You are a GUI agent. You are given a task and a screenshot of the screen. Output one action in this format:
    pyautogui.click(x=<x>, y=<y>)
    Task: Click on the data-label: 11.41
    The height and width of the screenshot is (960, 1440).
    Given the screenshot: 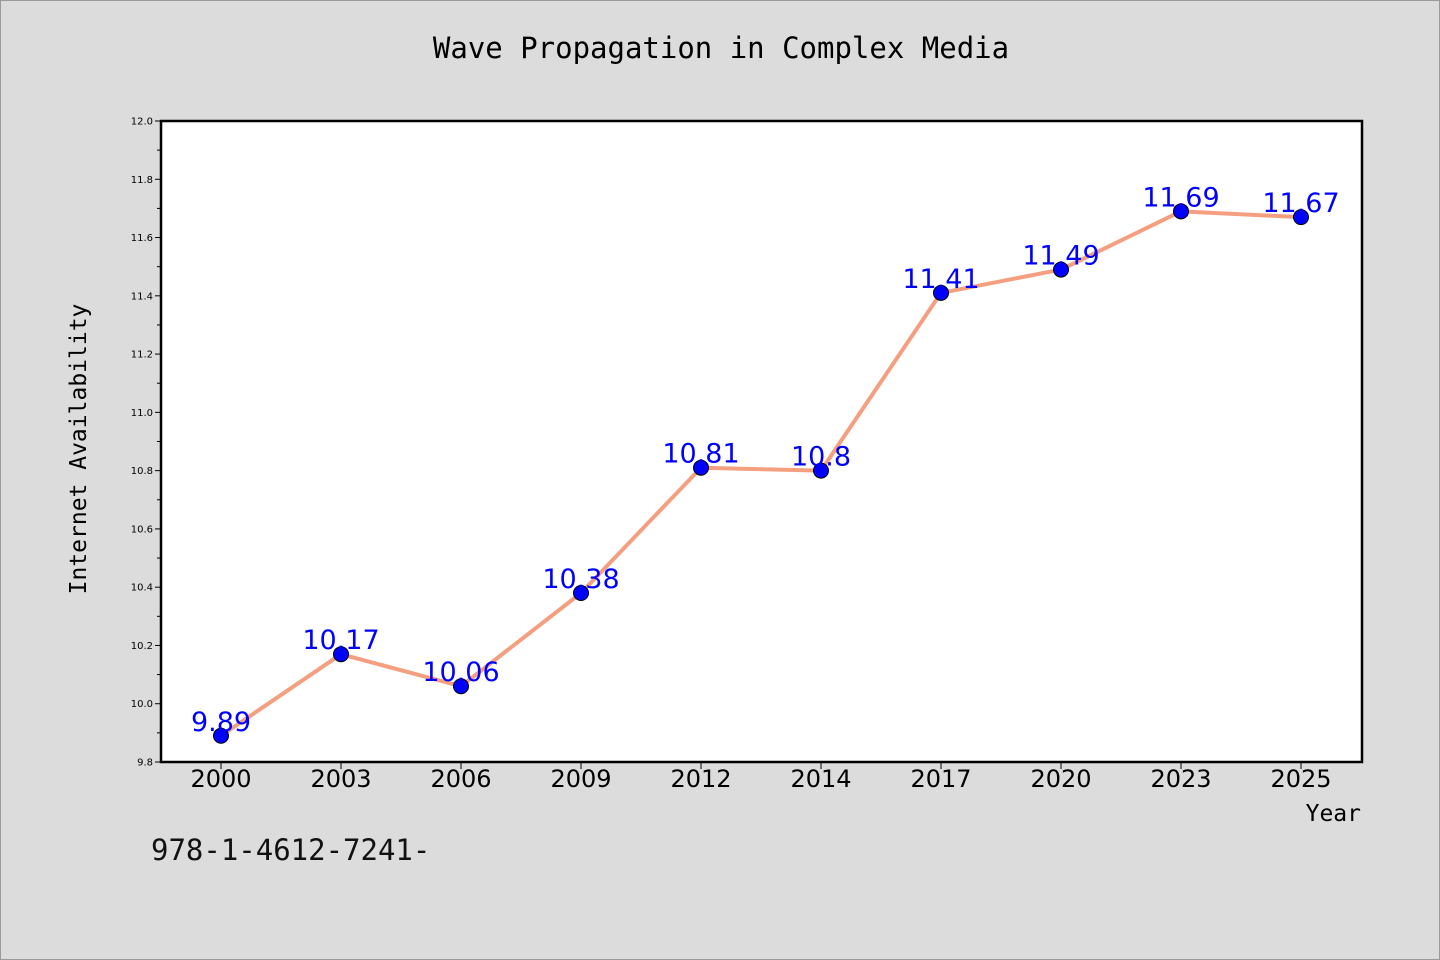 What is the action you would take?
    pyautogui.click(x=940, y=279)
    